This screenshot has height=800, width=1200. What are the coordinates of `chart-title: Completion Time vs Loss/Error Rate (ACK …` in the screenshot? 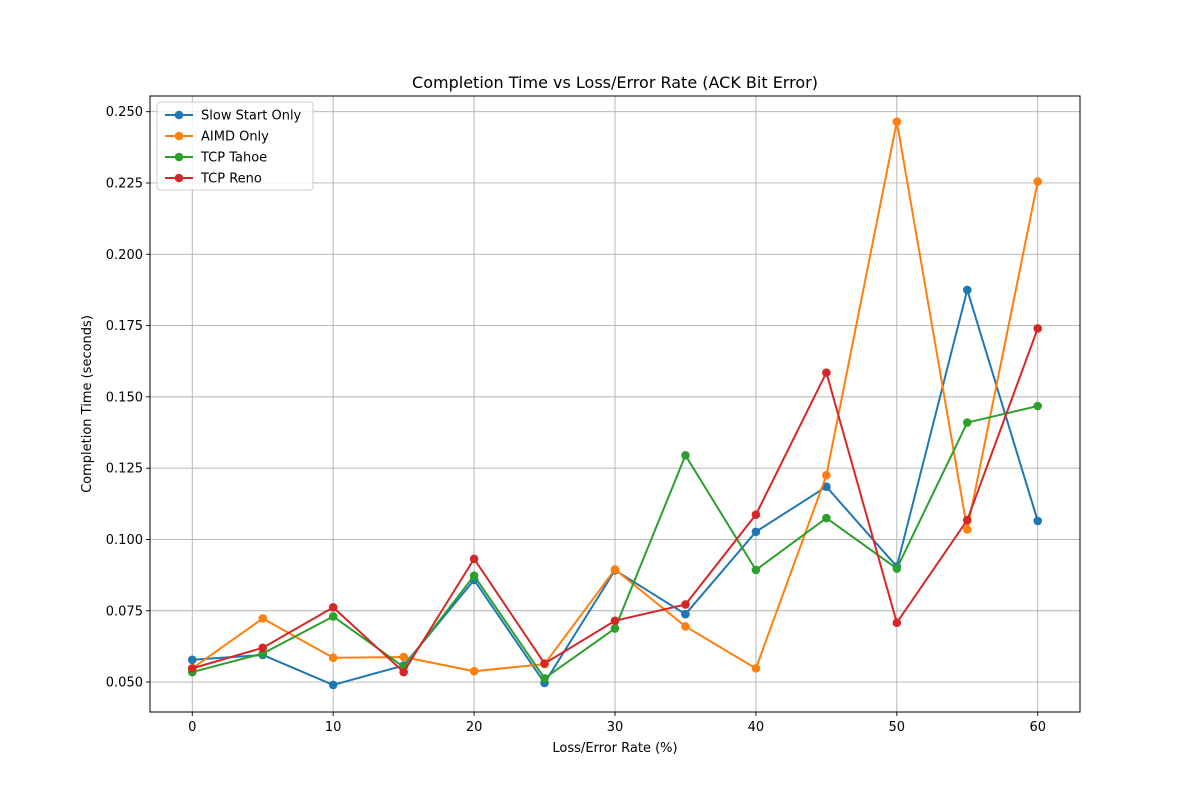 It's located at (615, 82).